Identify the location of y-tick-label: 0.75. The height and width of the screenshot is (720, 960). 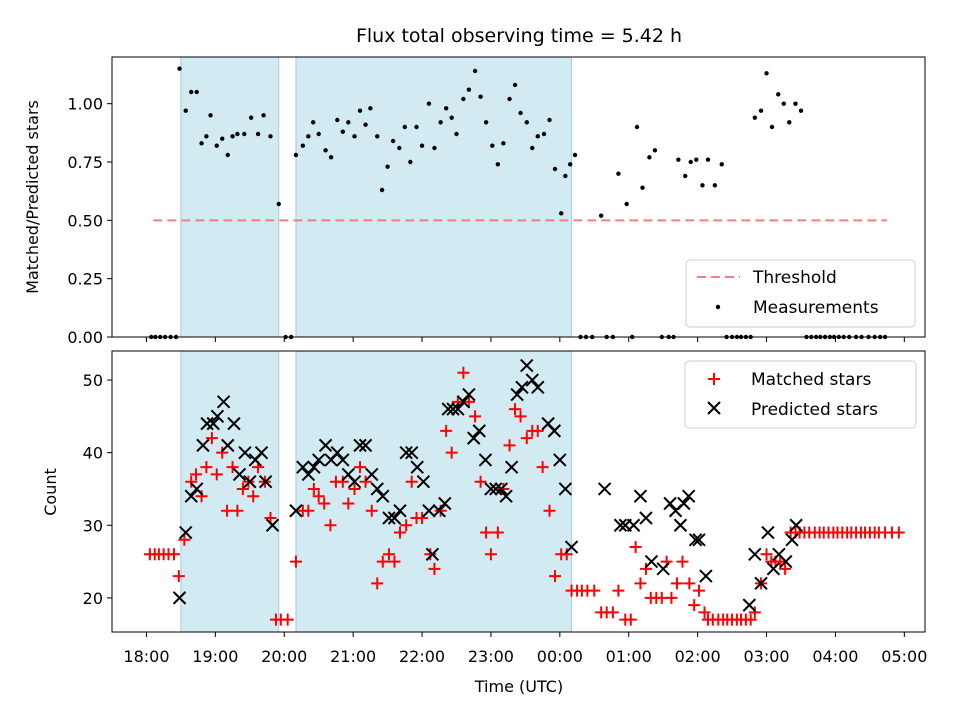
(85, 162).